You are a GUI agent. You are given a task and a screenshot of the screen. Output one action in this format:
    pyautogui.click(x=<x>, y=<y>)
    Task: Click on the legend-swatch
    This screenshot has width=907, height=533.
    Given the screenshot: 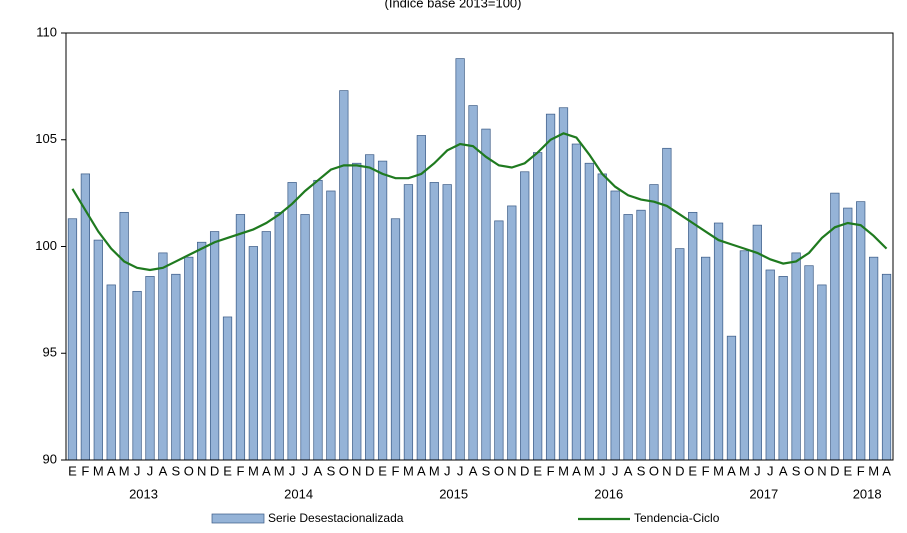 What is the action you would take?
    pyautogui.click(x=238, y=518)
    